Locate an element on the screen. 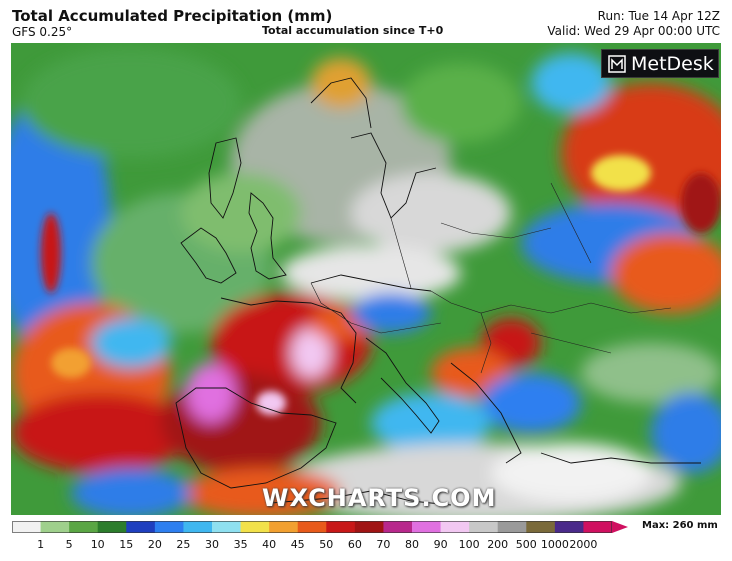 This screenshot has width=732, height=561. legend-tick-label: 500 is located at coordinates (526, 544).